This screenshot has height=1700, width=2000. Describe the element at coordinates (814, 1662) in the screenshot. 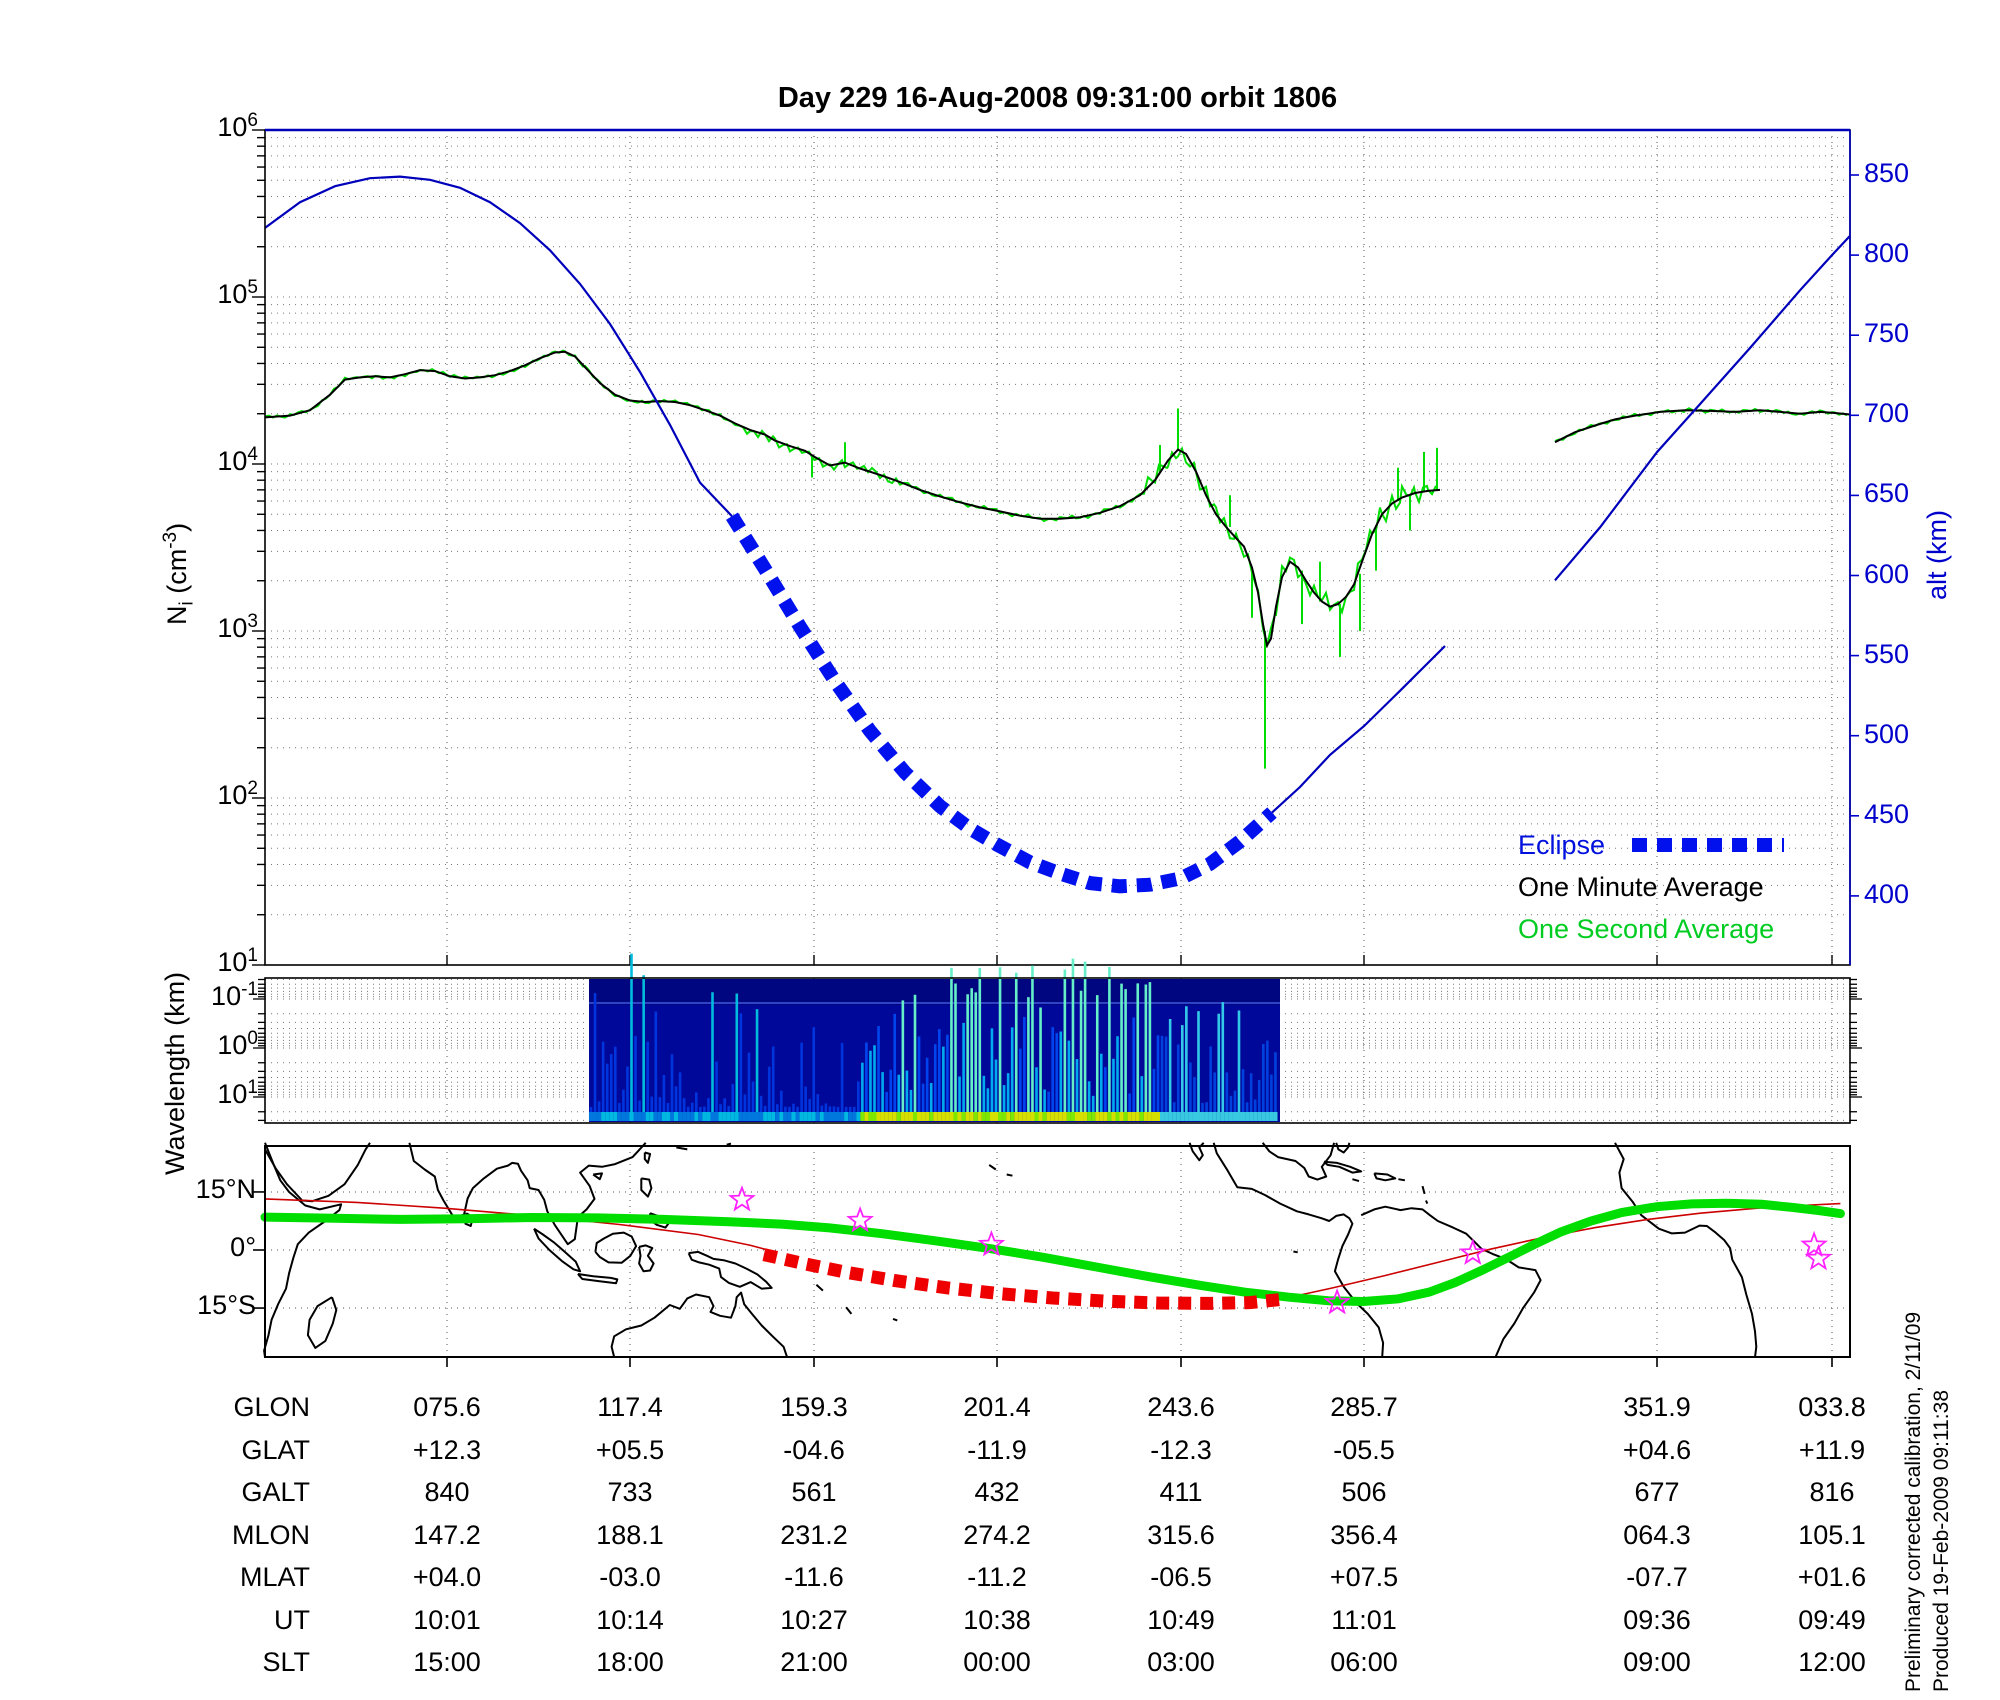

I see `table-cell: 21:00` at that location.